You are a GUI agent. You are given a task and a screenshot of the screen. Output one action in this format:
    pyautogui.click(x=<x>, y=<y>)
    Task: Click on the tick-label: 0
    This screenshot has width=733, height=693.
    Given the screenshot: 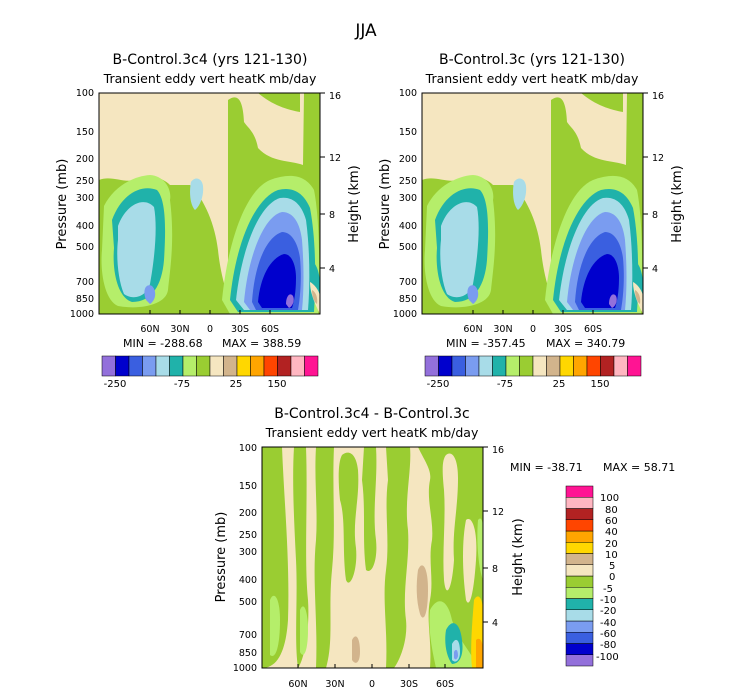 What is the action you would take?
    pyautogui.click(x=372, y=684)
    